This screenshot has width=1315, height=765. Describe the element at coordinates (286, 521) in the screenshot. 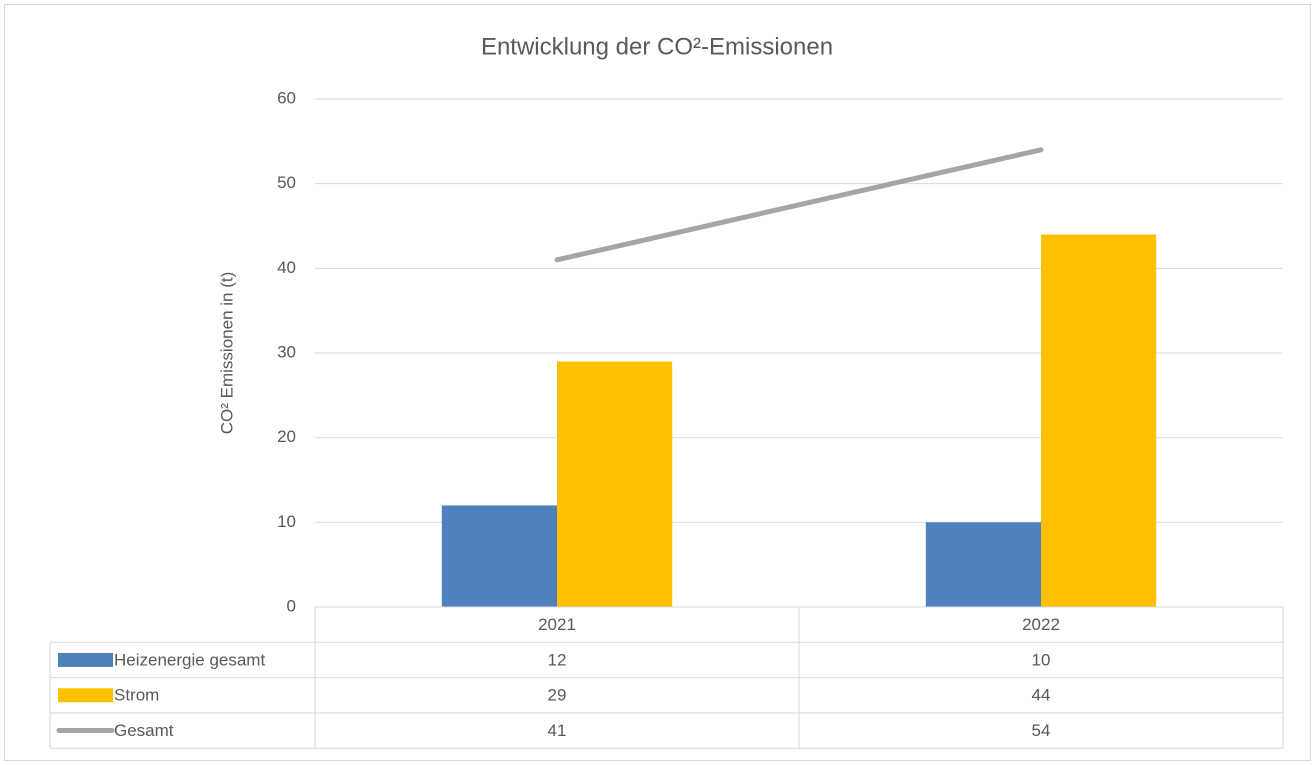

I see `y-tick-label: 10` at that location.